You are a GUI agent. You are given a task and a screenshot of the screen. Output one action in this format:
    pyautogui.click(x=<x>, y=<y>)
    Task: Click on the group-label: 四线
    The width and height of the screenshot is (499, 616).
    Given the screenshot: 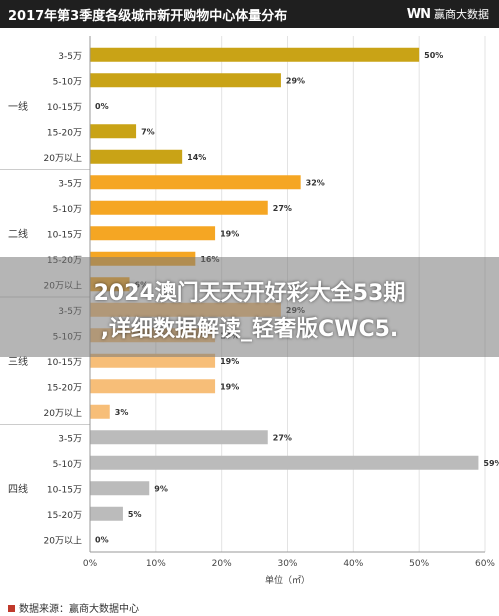 What is the action you would take?
    pyautogui.click(x=18, y=488)
    